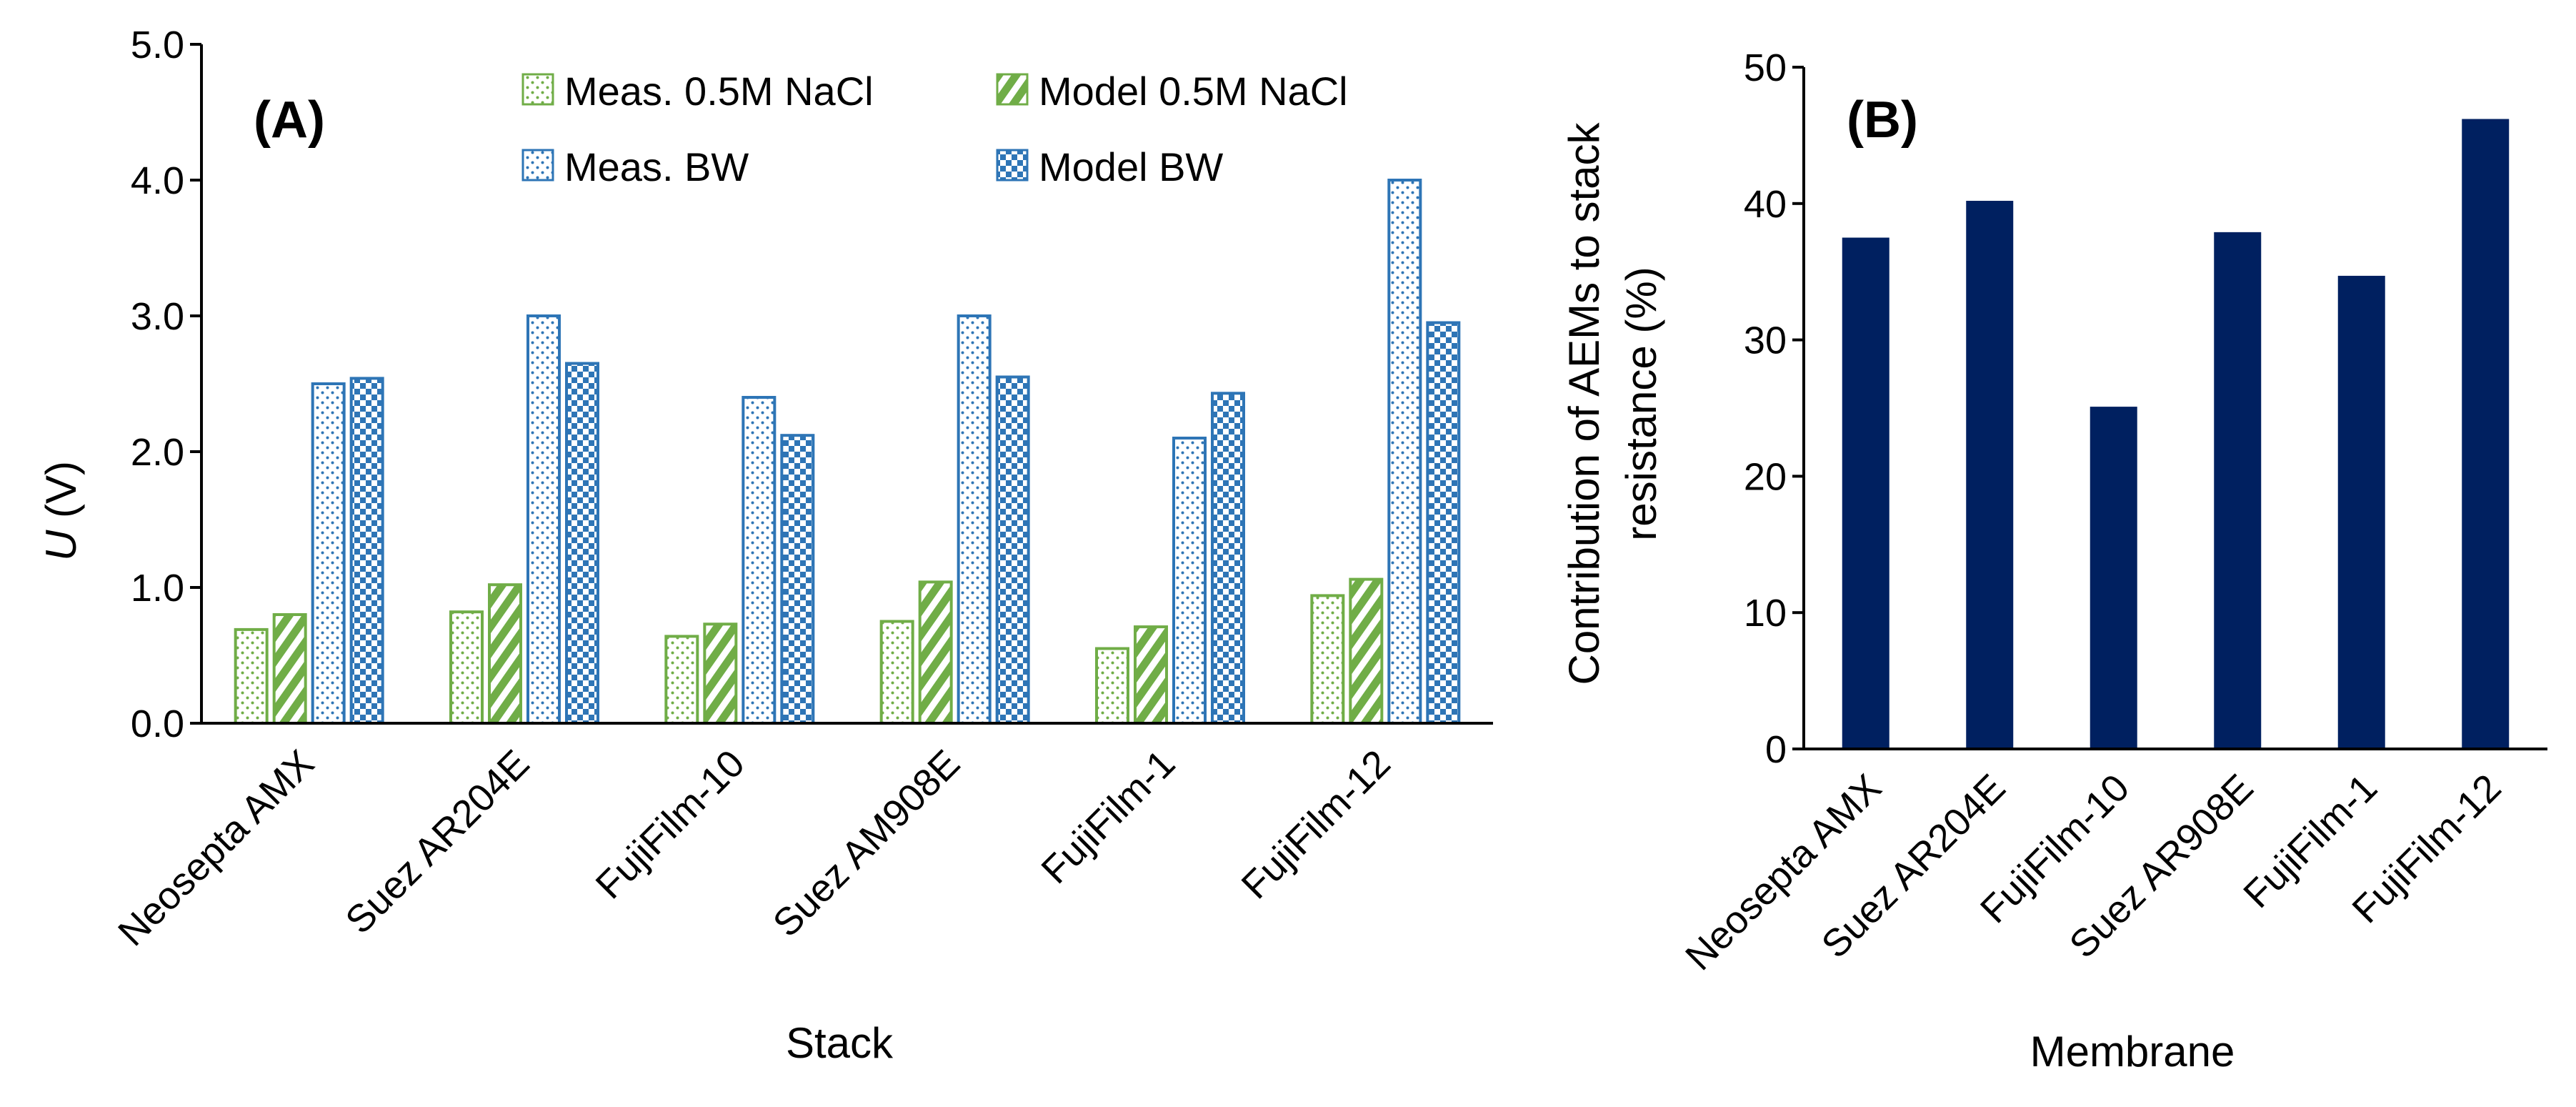 Image resolution: width=2576 pixels, height=1107 pixels. I want to click on b-y-tick-label: 30, so click(1765, 340).